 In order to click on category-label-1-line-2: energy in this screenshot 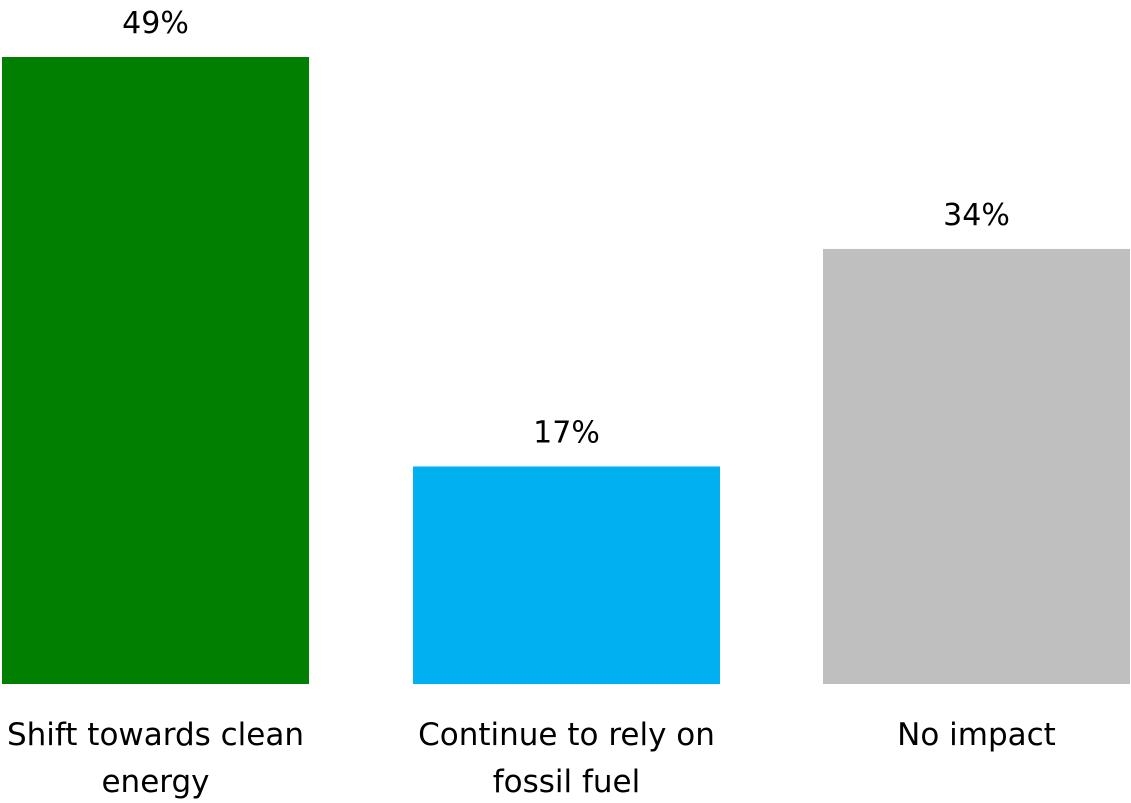, I will do `click(155, 782)`.